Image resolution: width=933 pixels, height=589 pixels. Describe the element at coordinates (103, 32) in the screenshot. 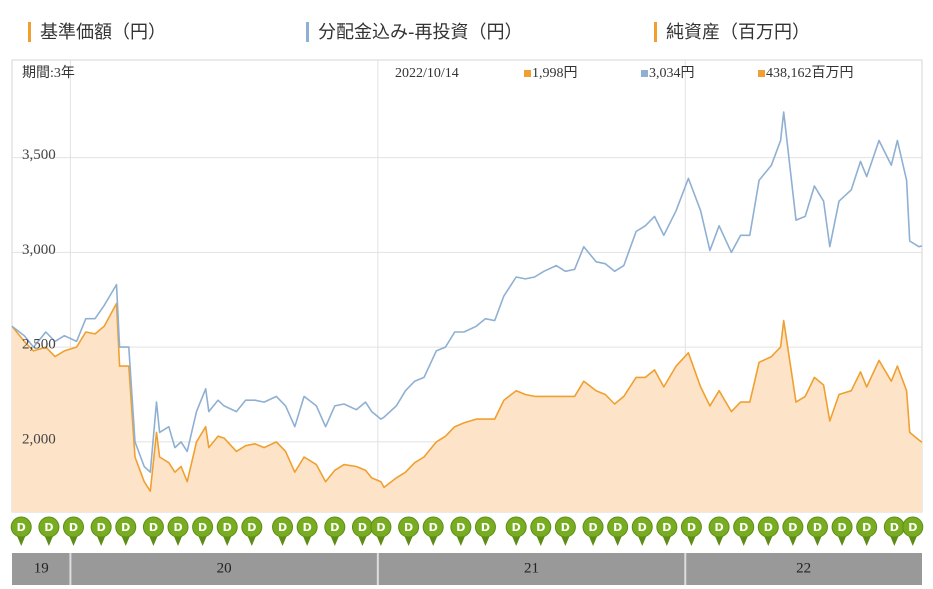

I see `legend-label: 基準価額（円）` at that location.